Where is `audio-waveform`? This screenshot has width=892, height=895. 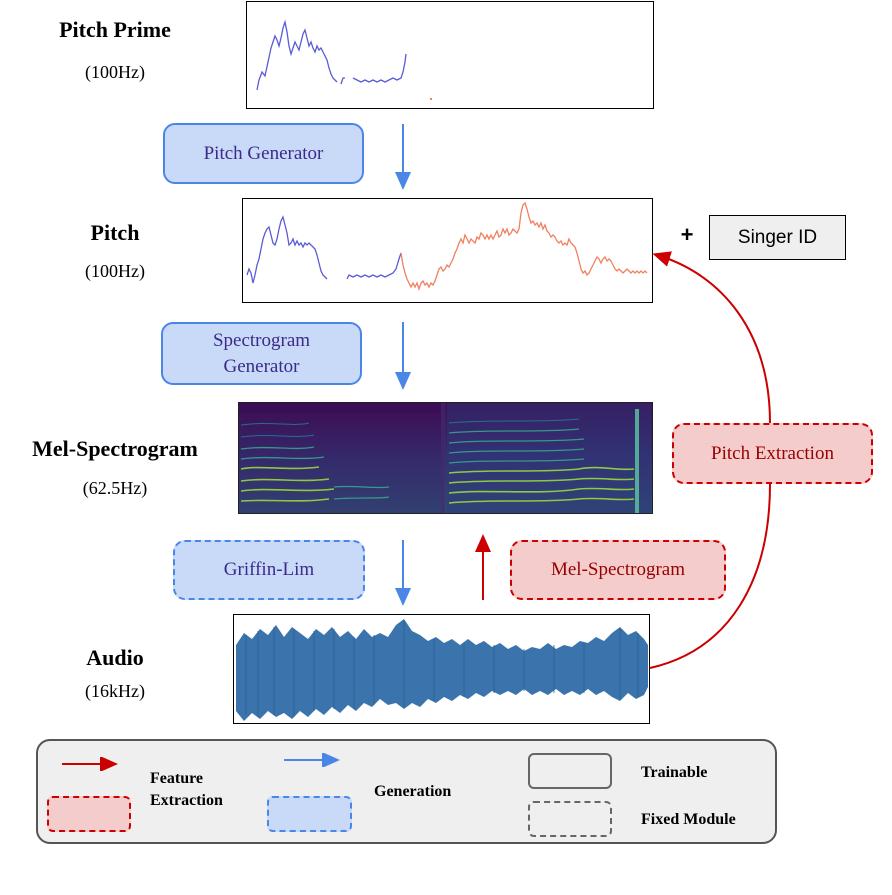
audio-waveform is located at coordinates (442, 670).